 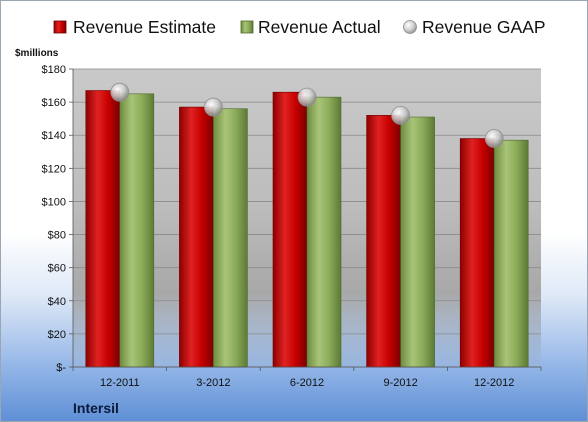 I want to click on legend-swatch-gaap, so click(x=410, y=27).